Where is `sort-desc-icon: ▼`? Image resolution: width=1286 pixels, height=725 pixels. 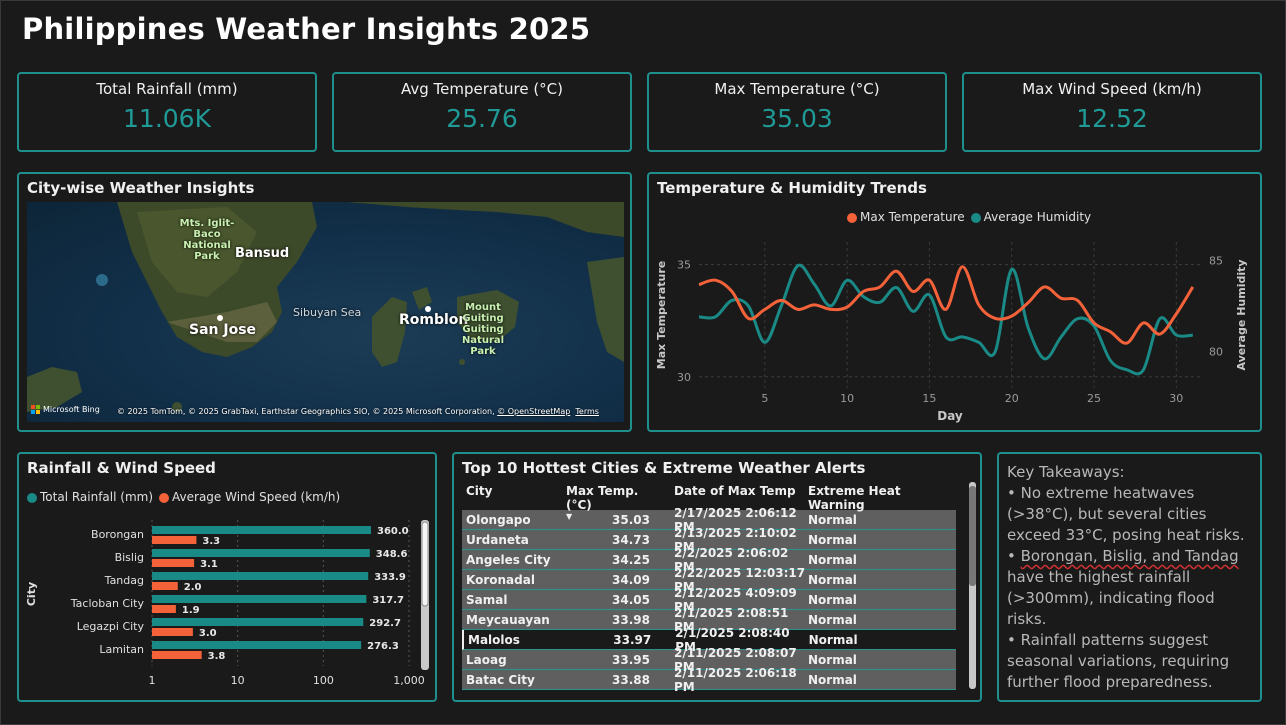 sort-desc-icon: ▼ is located at coordinates (569, 516).